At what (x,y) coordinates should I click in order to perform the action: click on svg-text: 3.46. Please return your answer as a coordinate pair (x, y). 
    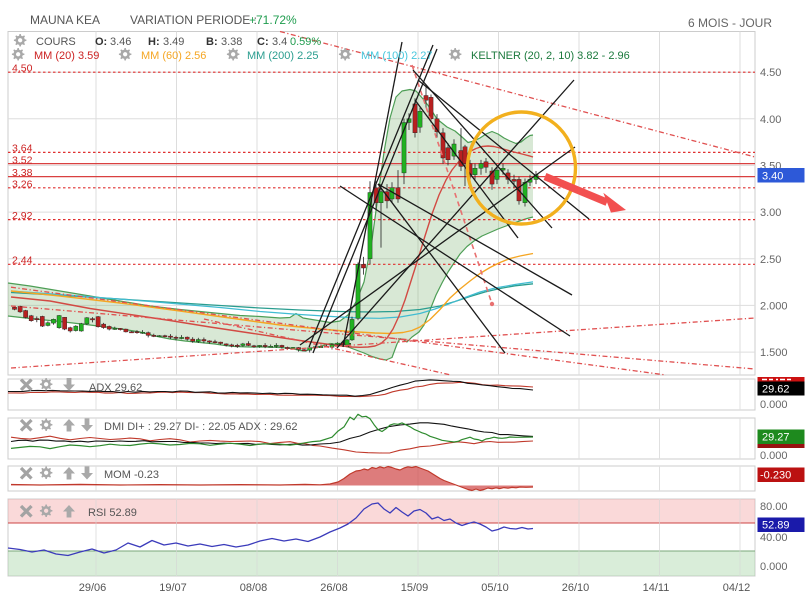
    Looking at the image, I should click on (120, 42).